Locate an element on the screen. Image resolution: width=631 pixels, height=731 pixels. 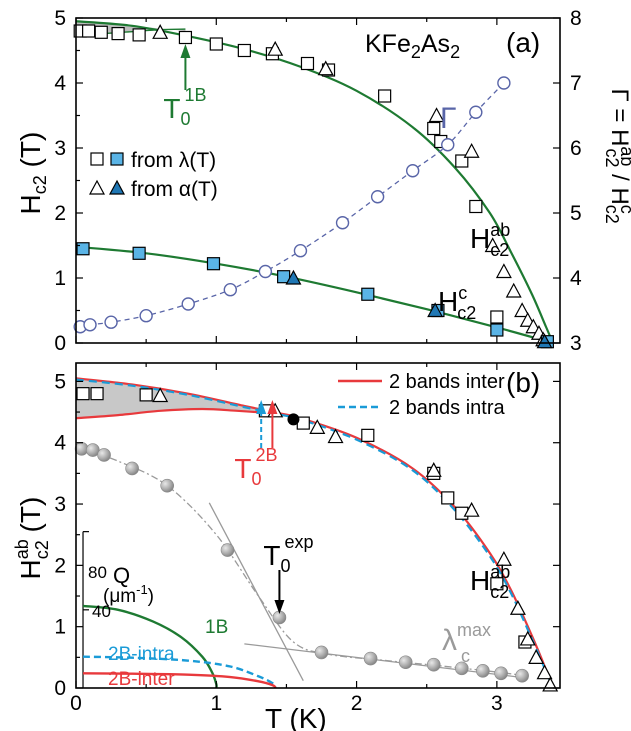
x-axis-label: T (K) is located at coordinates (296, 717).